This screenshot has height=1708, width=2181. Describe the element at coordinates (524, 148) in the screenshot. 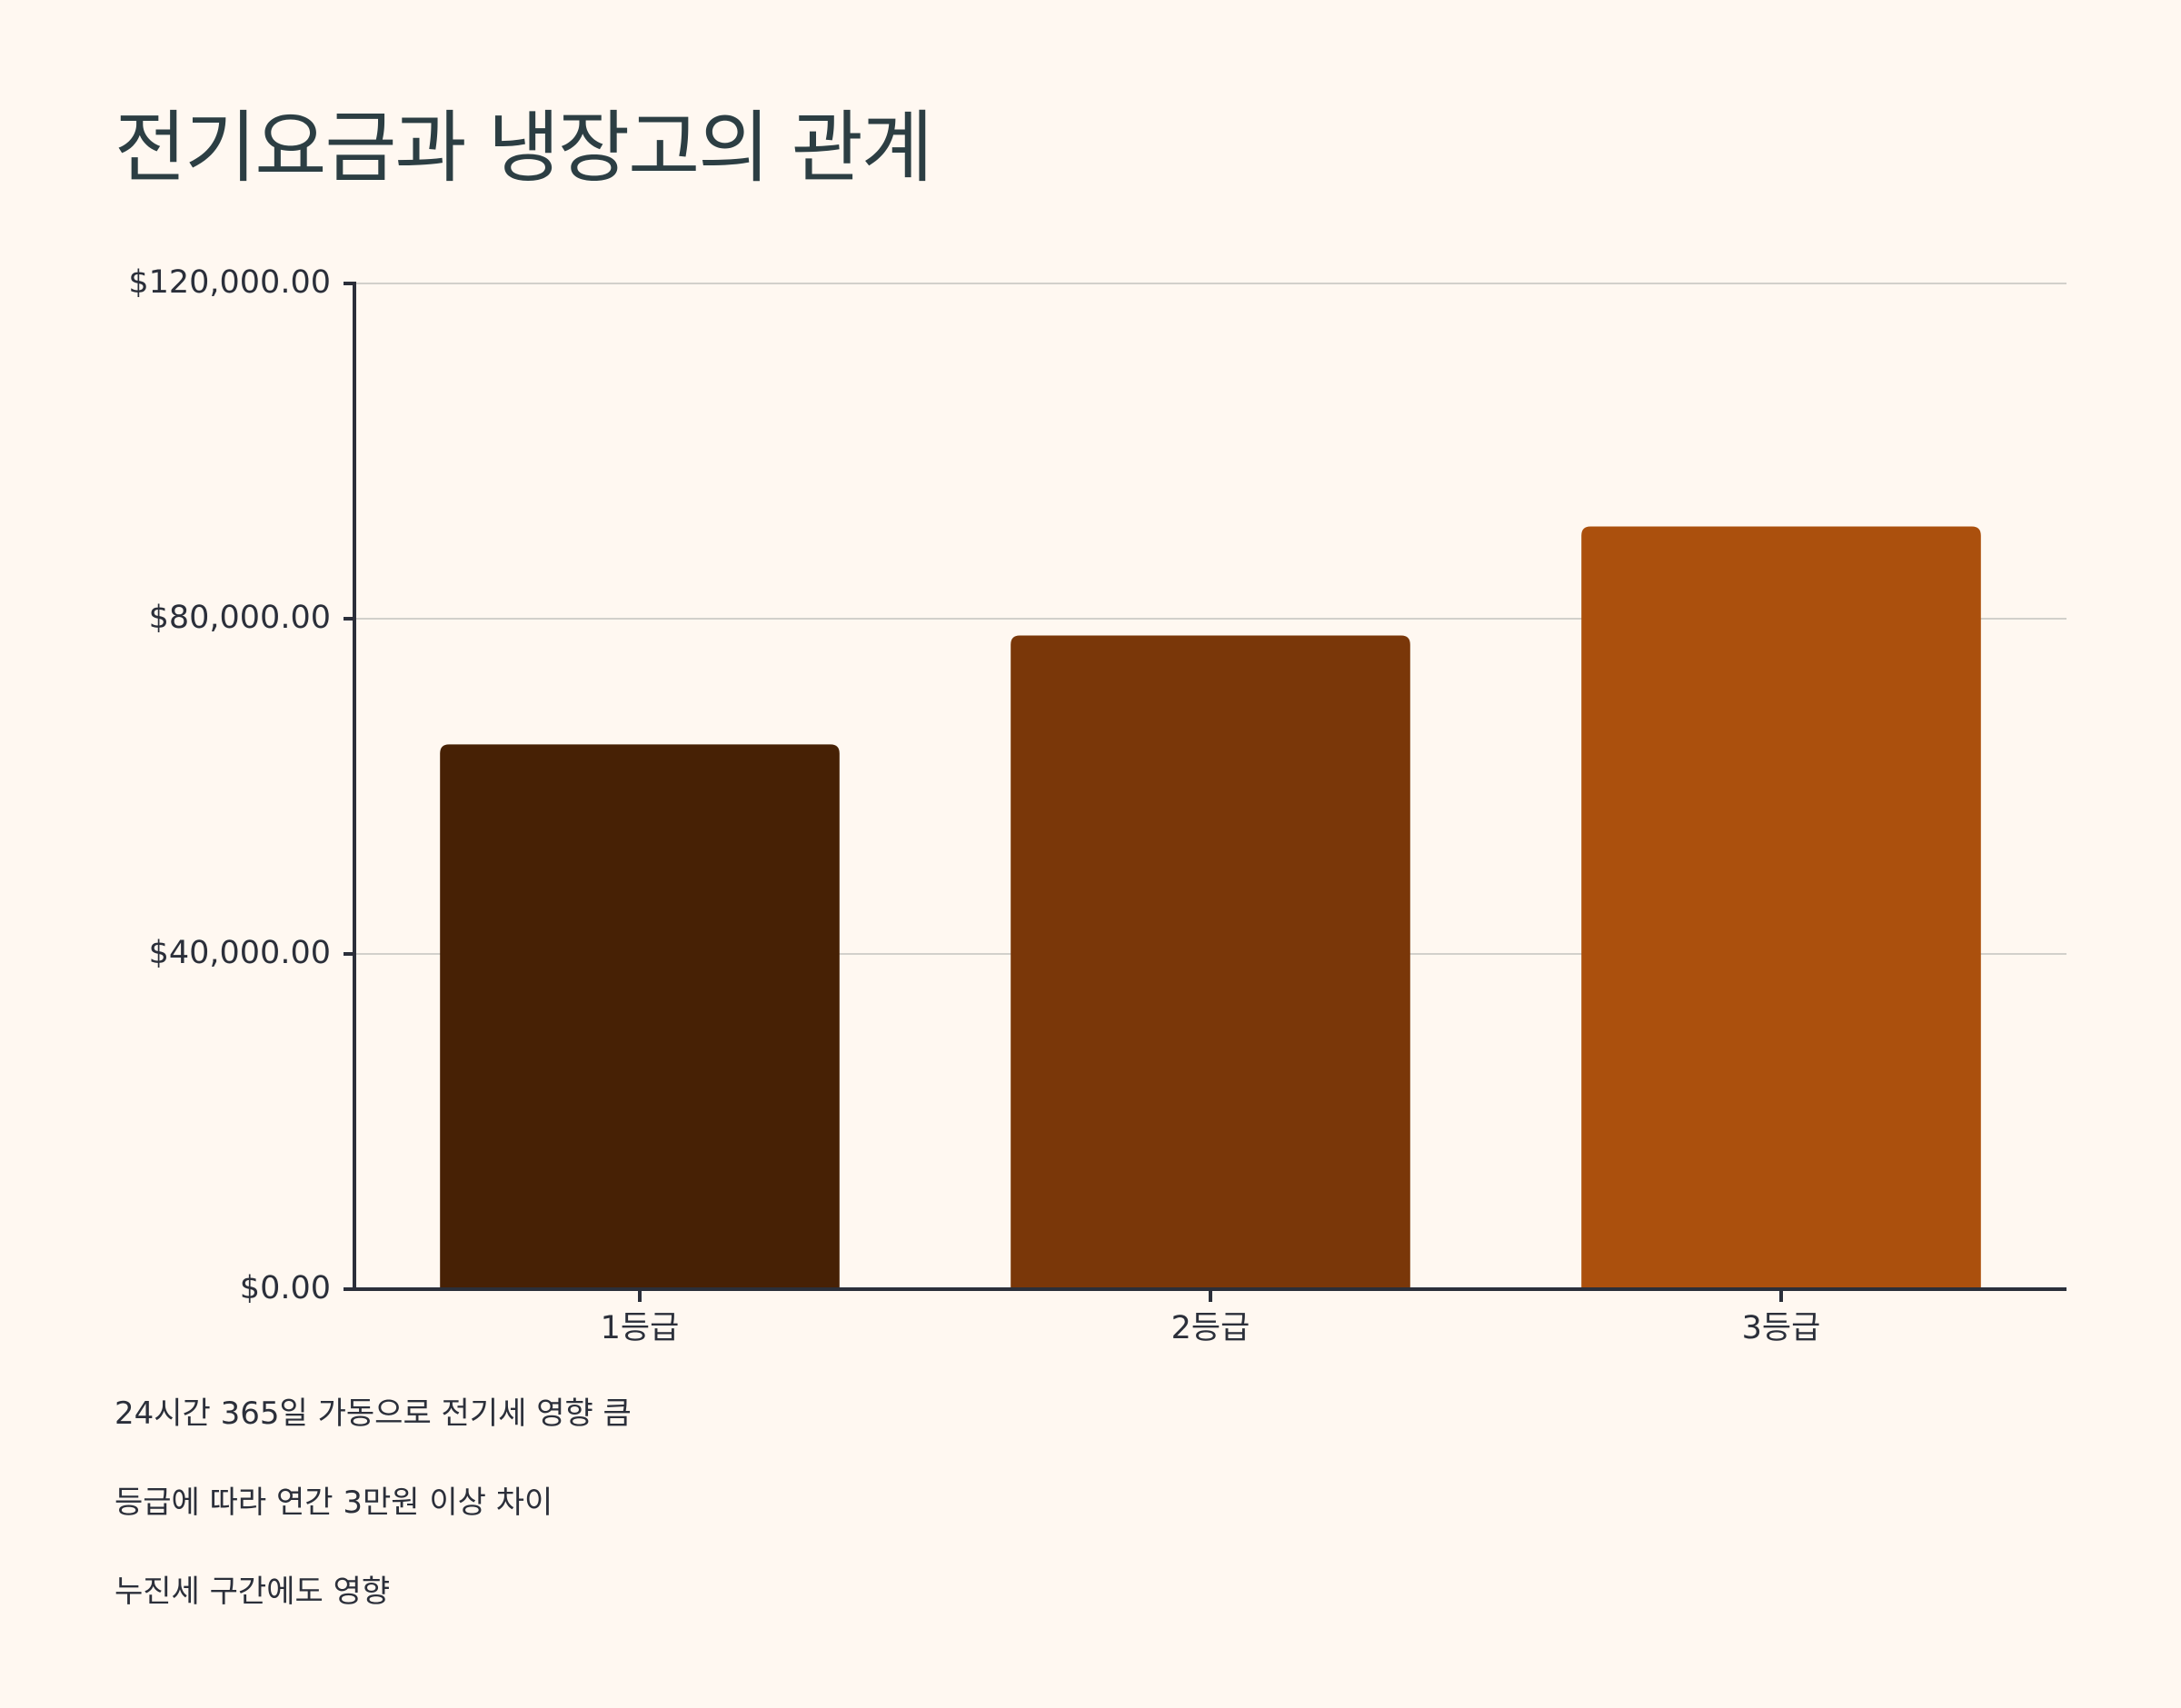

I see `chart-title: 전기요금과 냉장고의 관계` at that location.